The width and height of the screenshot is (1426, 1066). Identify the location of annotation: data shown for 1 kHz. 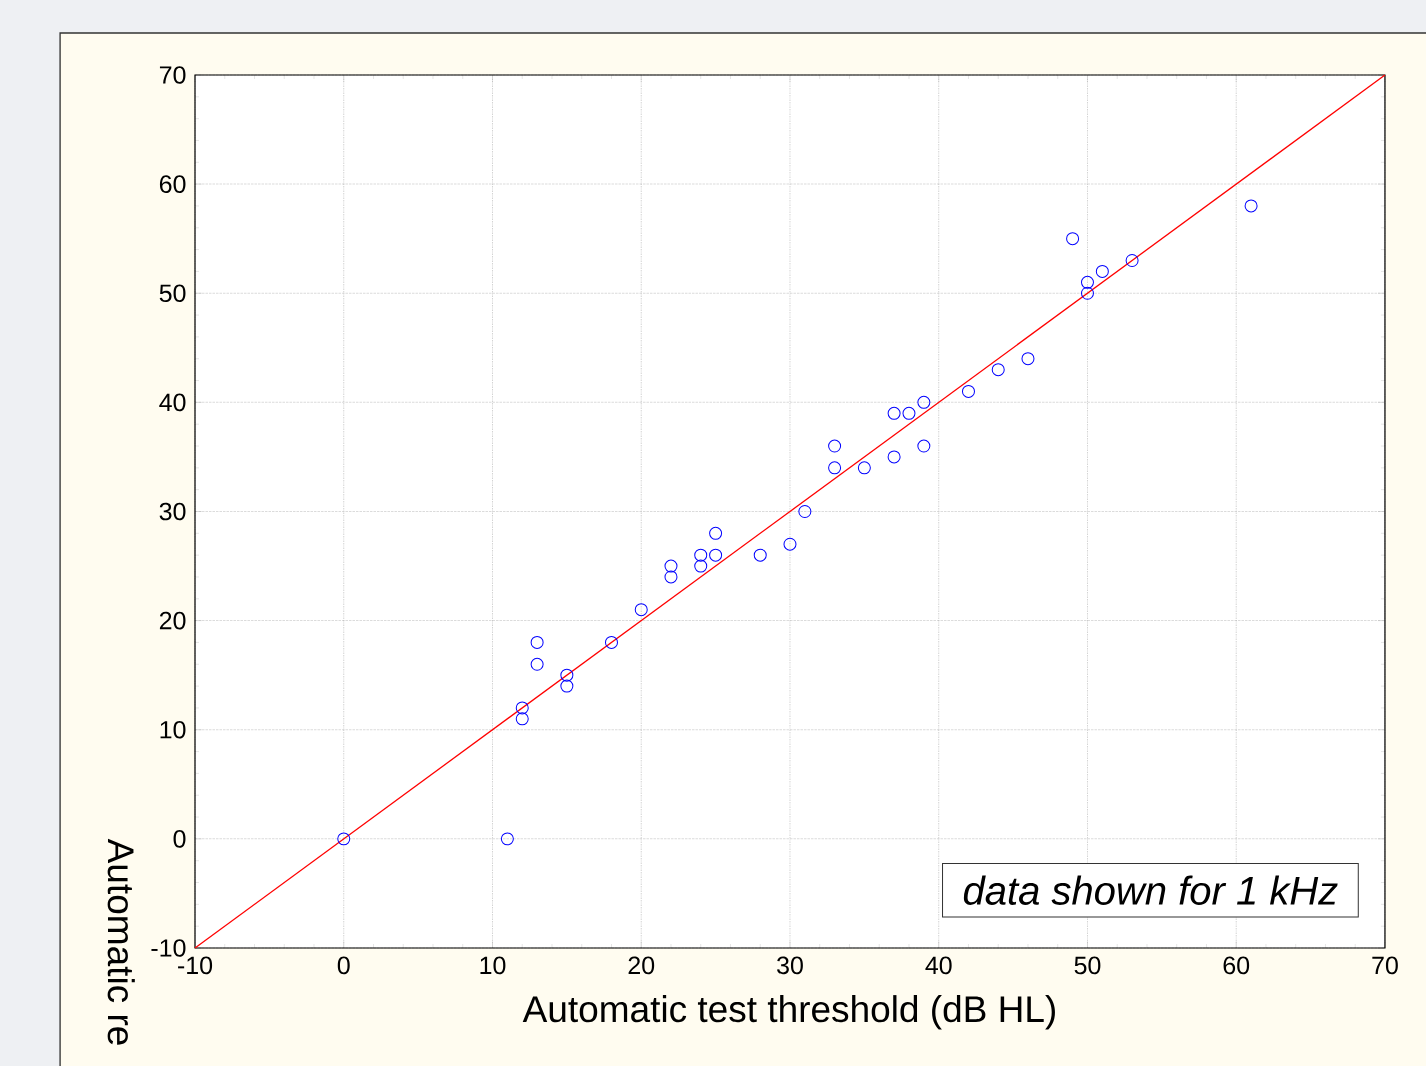
(1150, 890).